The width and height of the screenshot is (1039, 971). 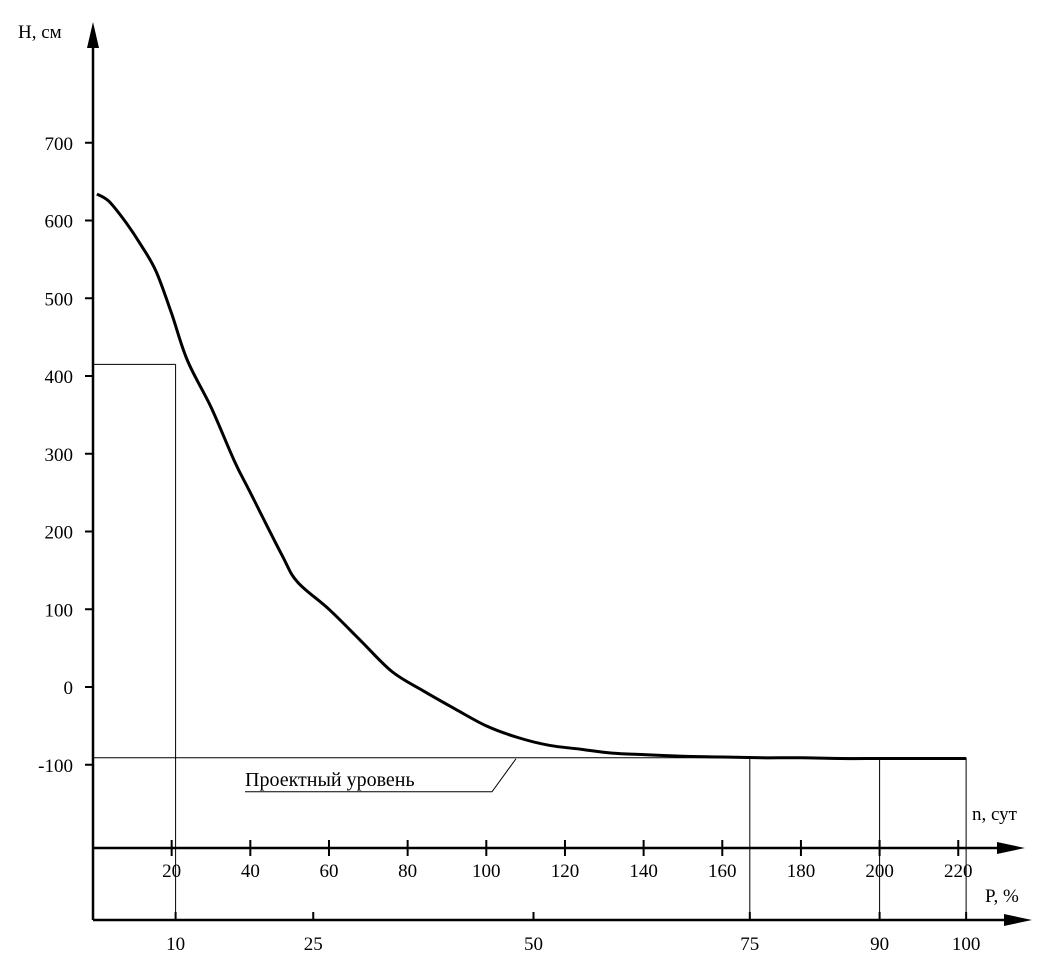 What do you see at coordinates (59, 533) in the screenshot?
I see `y-tick-label: 200` at bounding box center [59, 533].